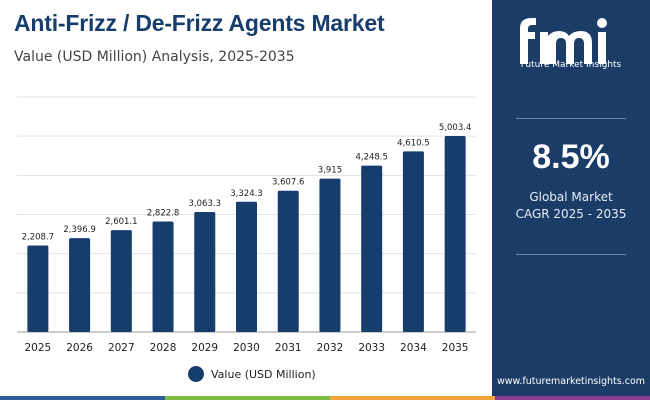  I want to click on data-label: 4,248.5, so click(371, 158).